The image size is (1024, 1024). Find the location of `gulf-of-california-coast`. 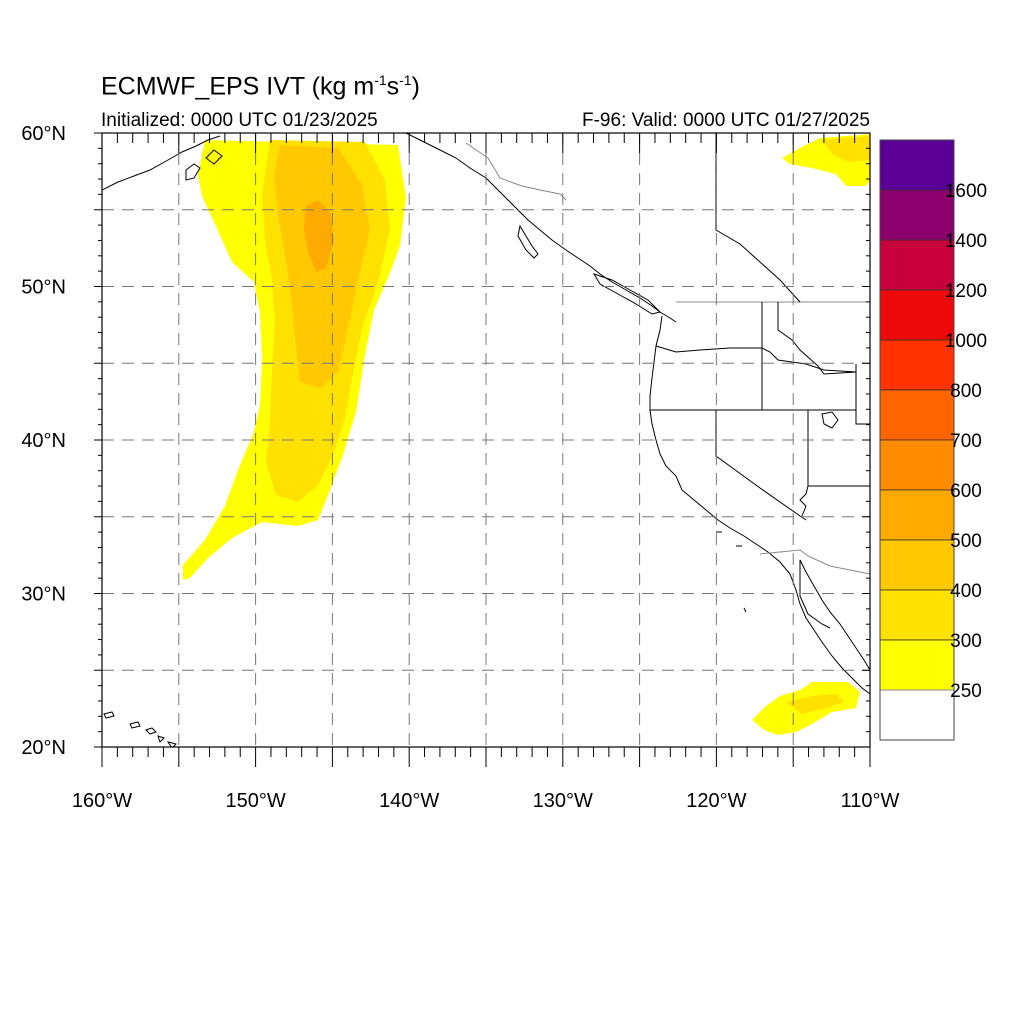

gulf-of-california-coast is located at coordinates (834, 615).